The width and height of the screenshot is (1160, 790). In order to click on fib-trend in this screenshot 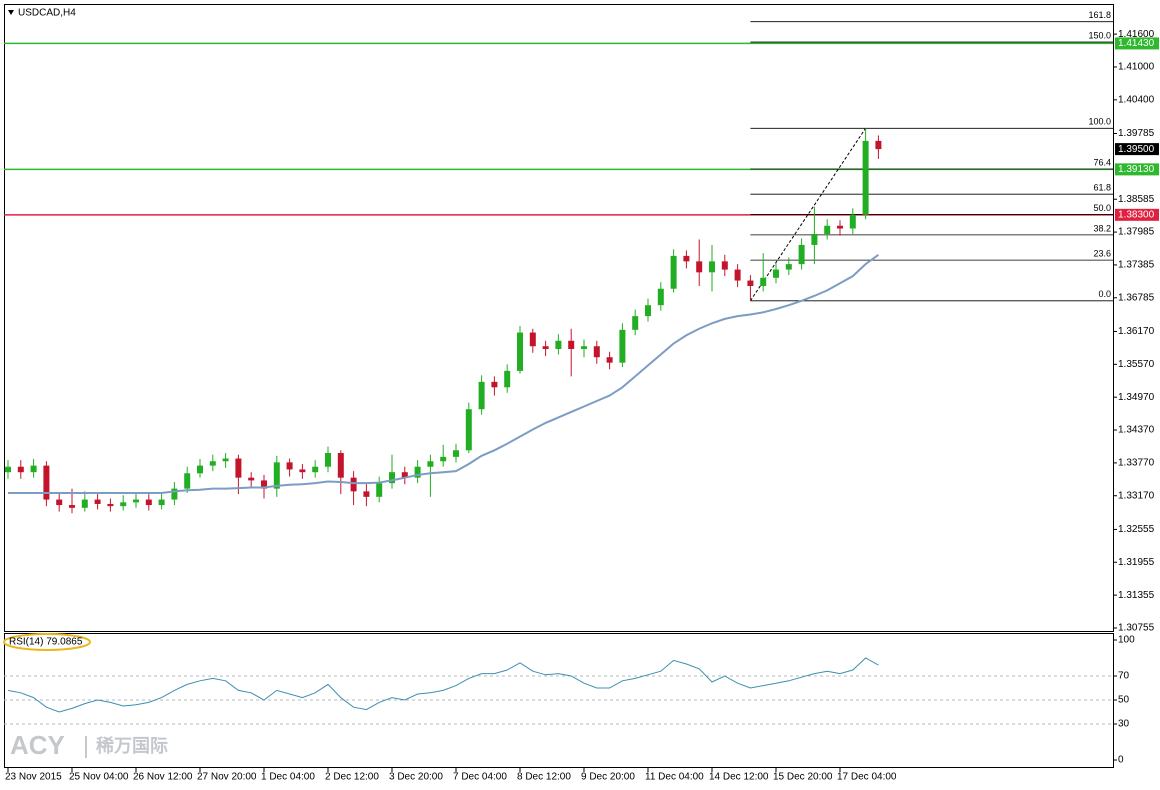, I will do `click(808, 215)`.